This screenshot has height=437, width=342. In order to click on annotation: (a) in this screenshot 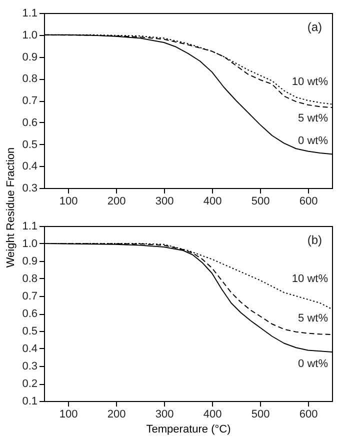, I will do `click(314, 27)`.